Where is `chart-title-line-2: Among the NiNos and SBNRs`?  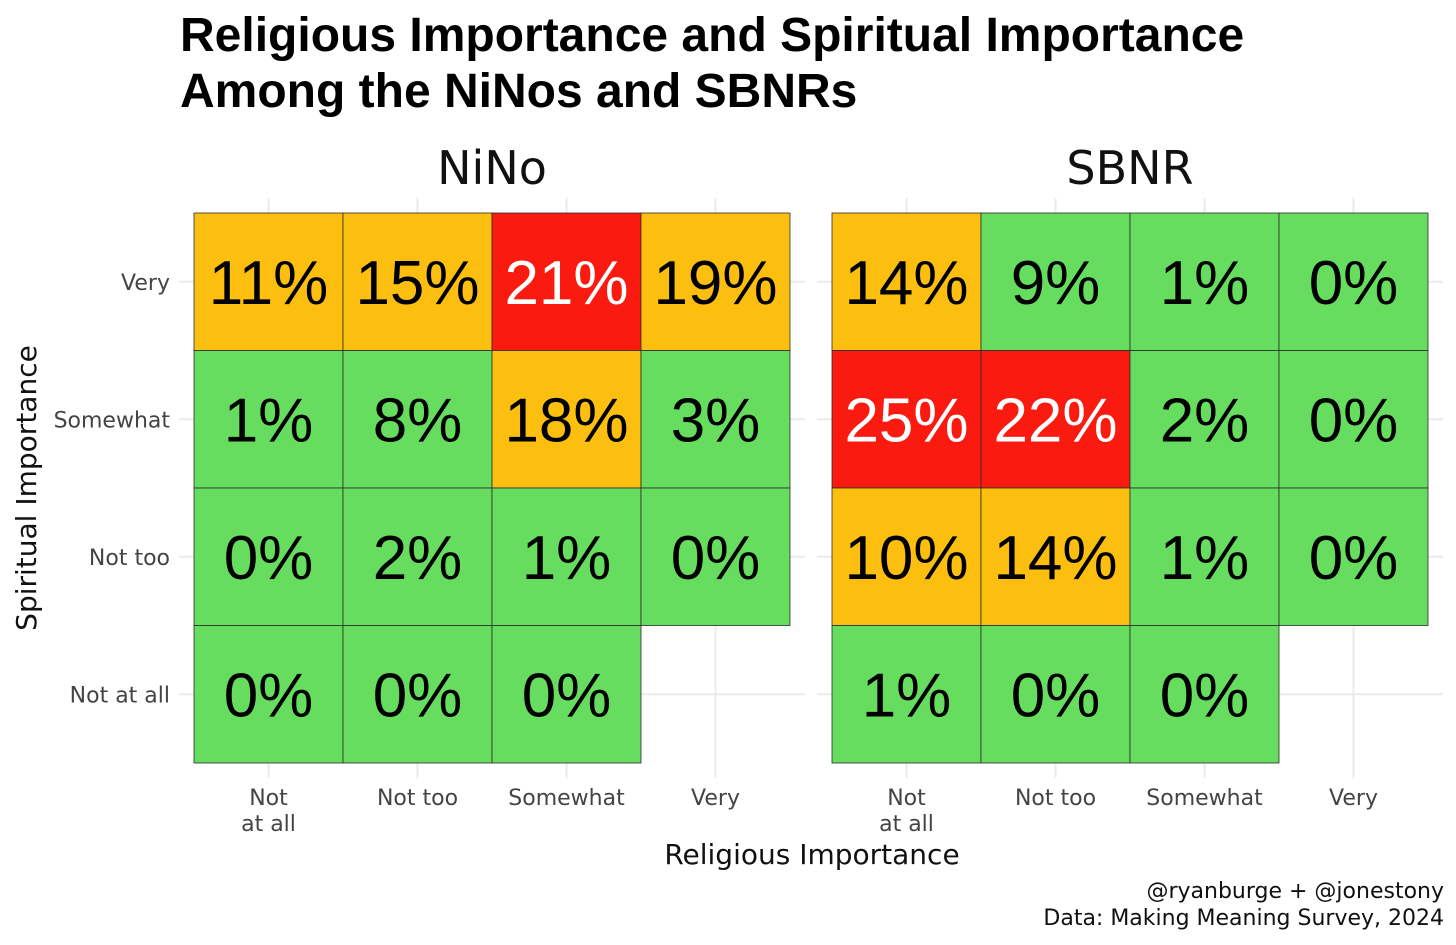
chart-title-line-2: Among the NiNos and SBNRs is located at coordinates (519, 91).